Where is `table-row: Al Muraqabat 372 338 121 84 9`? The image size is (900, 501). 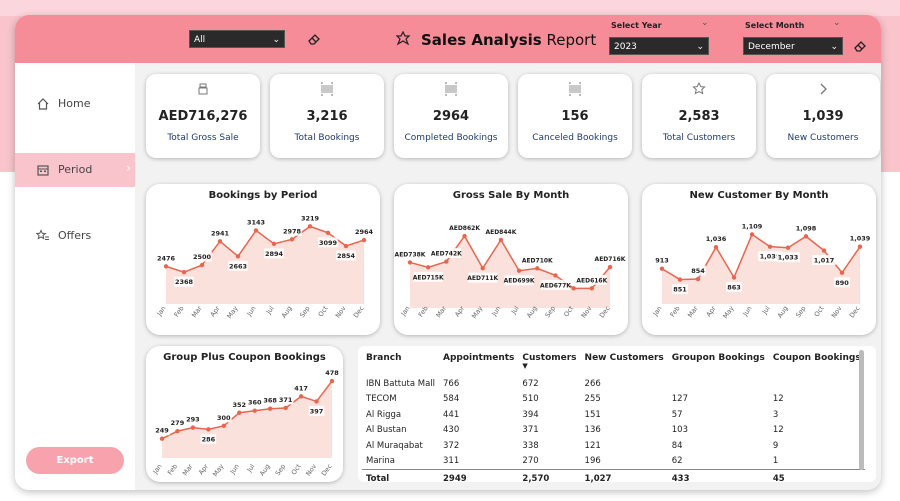 table-row: Al Muraqabat 372 338 121 84 9 is located at coordinates (613, 446).